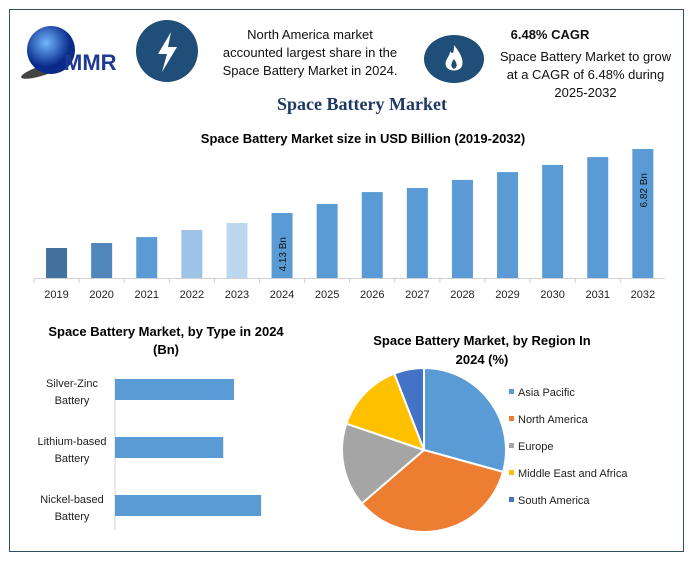  What do you see at coordinates (508, 225) in the screenshot?
I see `bar-2029` at bounding box center [508, 225].